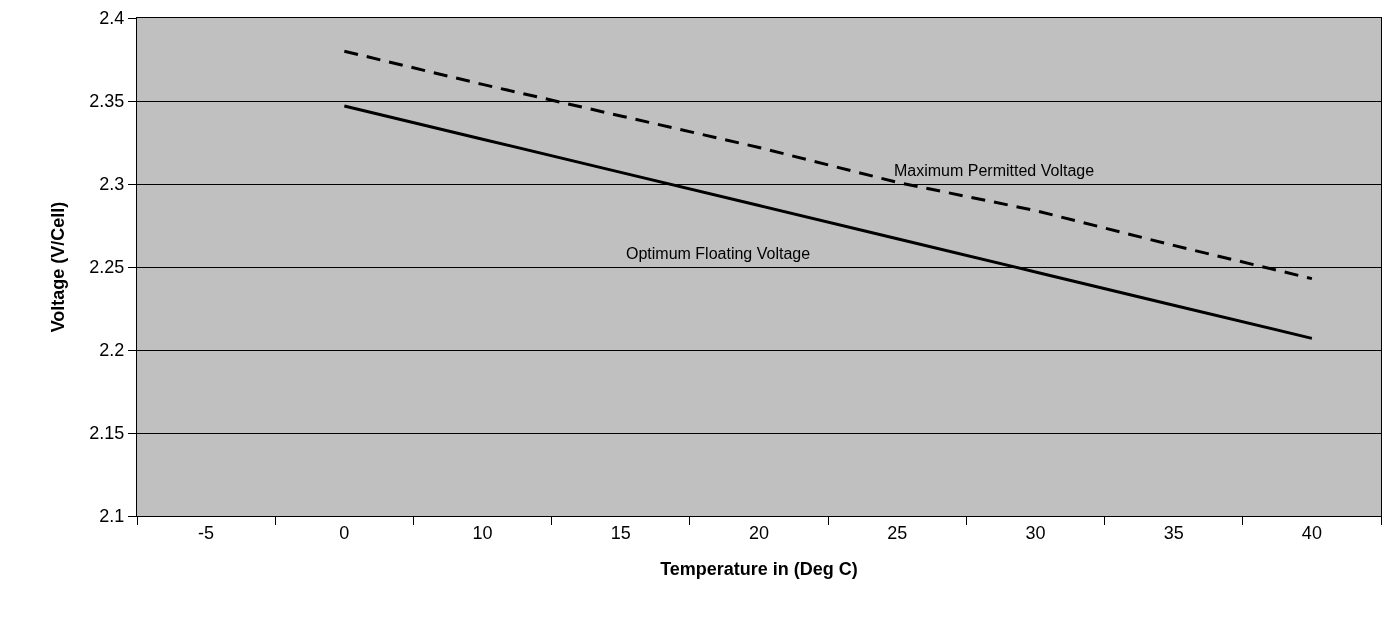 This screenshot has height=621, width=1396. What do you see at coordinates (57, 267) in the screenshot?
I see `y-axis-title: Voltage (V/Cell)` at bounding box center [57, 267].